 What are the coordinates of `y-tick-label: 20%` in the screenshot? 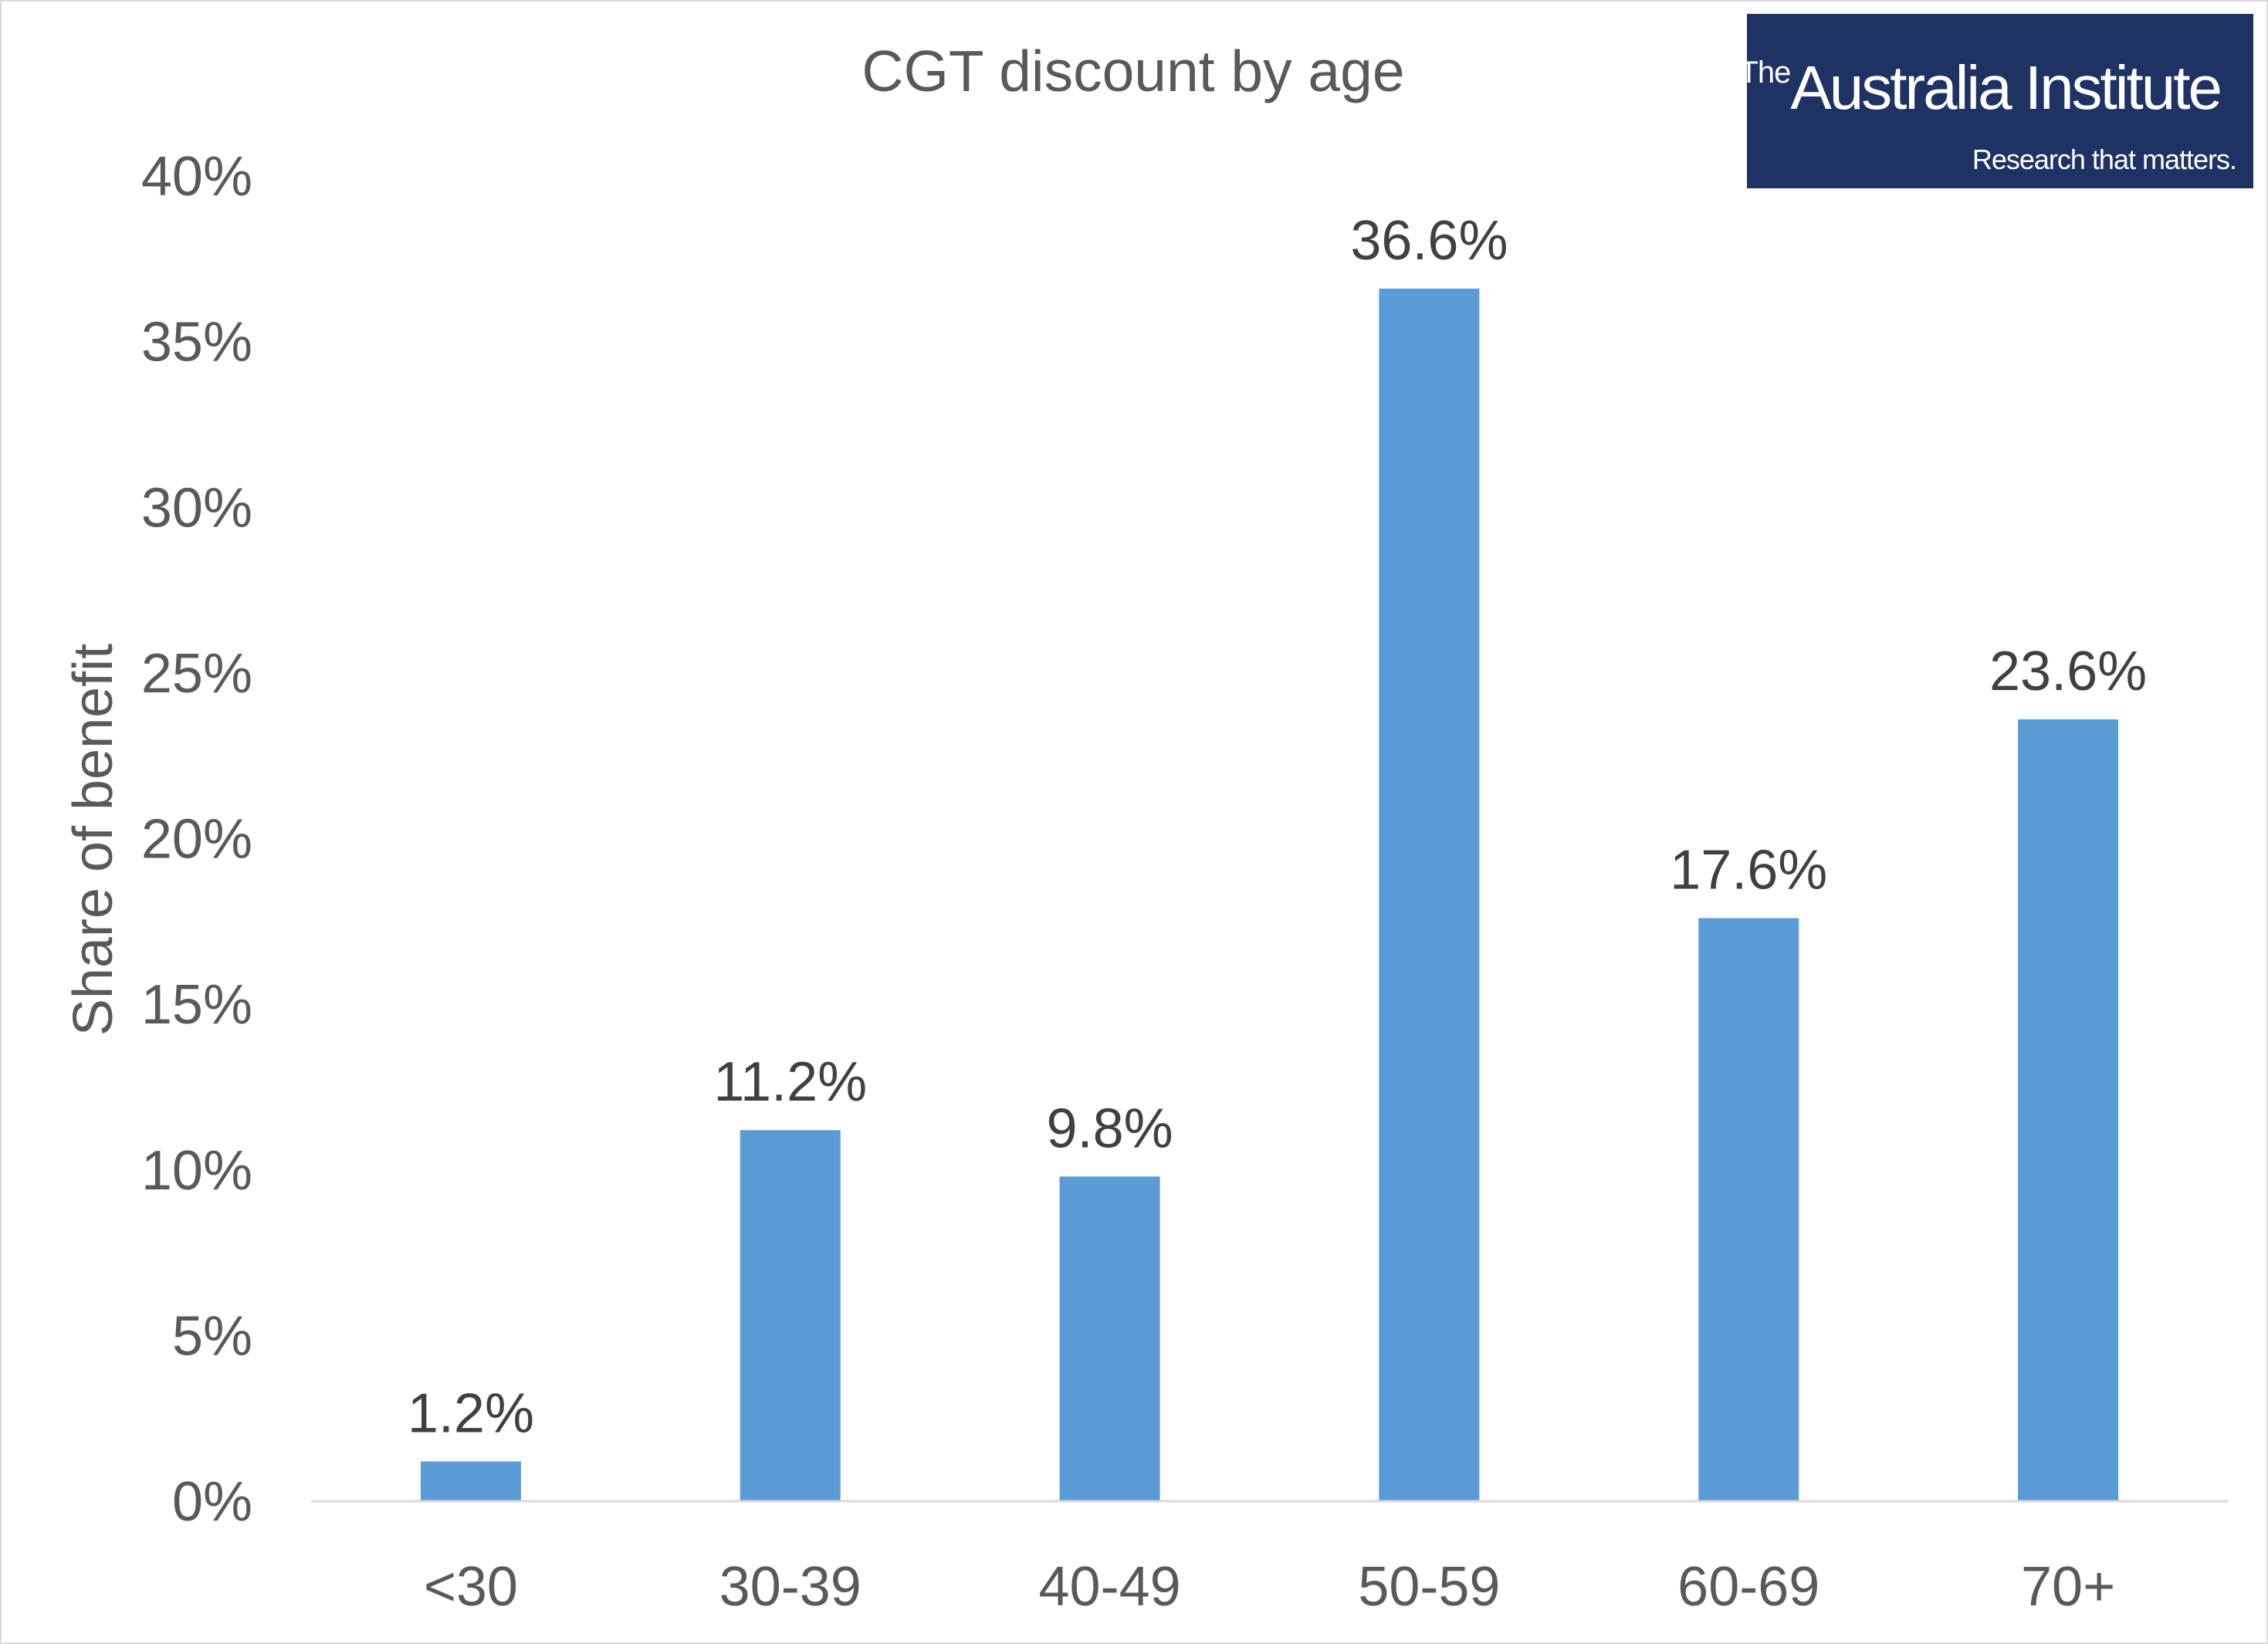 It's located at (196, 840).